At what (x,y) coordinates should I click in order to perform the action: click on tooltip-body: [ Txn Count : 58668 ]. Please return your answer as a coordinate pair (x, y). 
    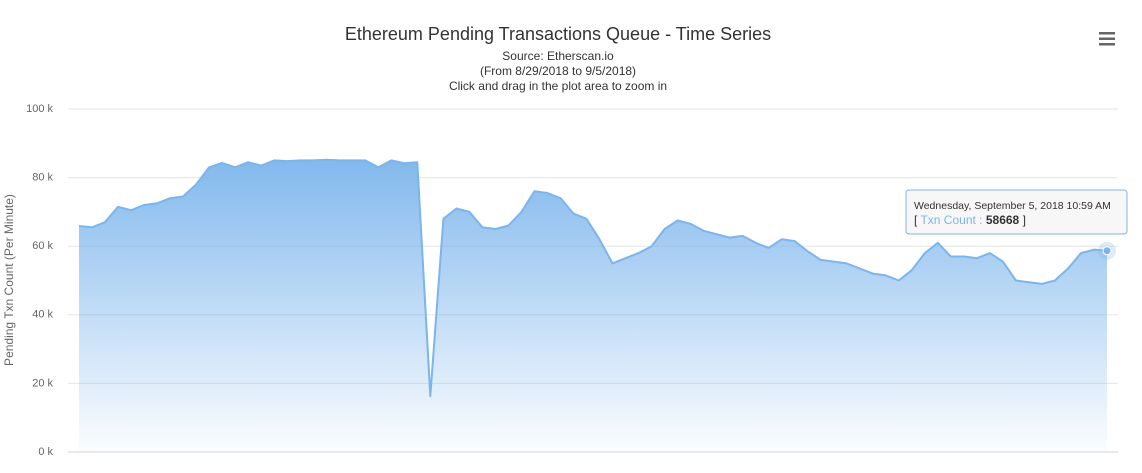
    Looking at the image, I should click on (970, 220).